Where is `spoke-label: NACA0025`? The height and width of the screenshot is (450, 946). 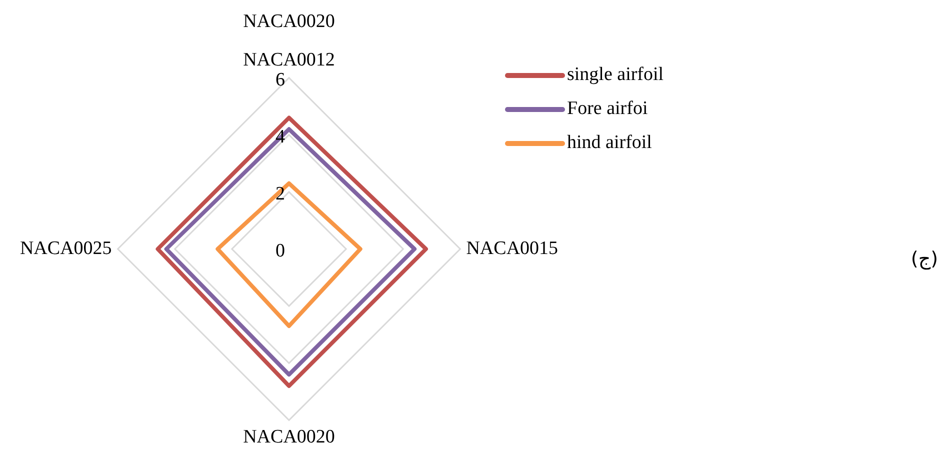 spoke-label: NACA0025 is located at coordinates (66, 248).